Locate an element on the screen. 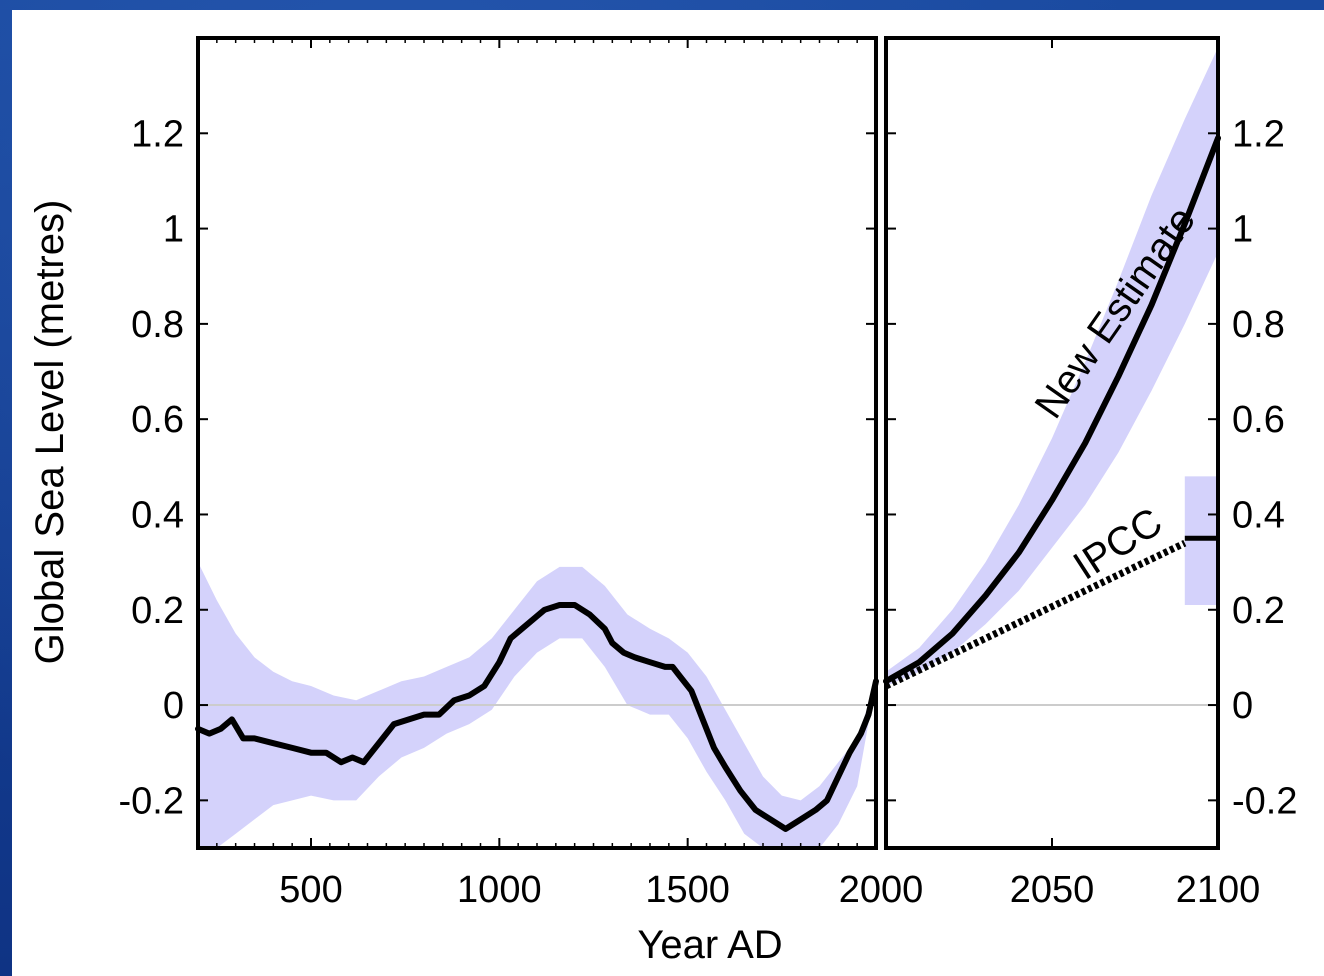  ipcc-line is located at coordinates (1035, 614).